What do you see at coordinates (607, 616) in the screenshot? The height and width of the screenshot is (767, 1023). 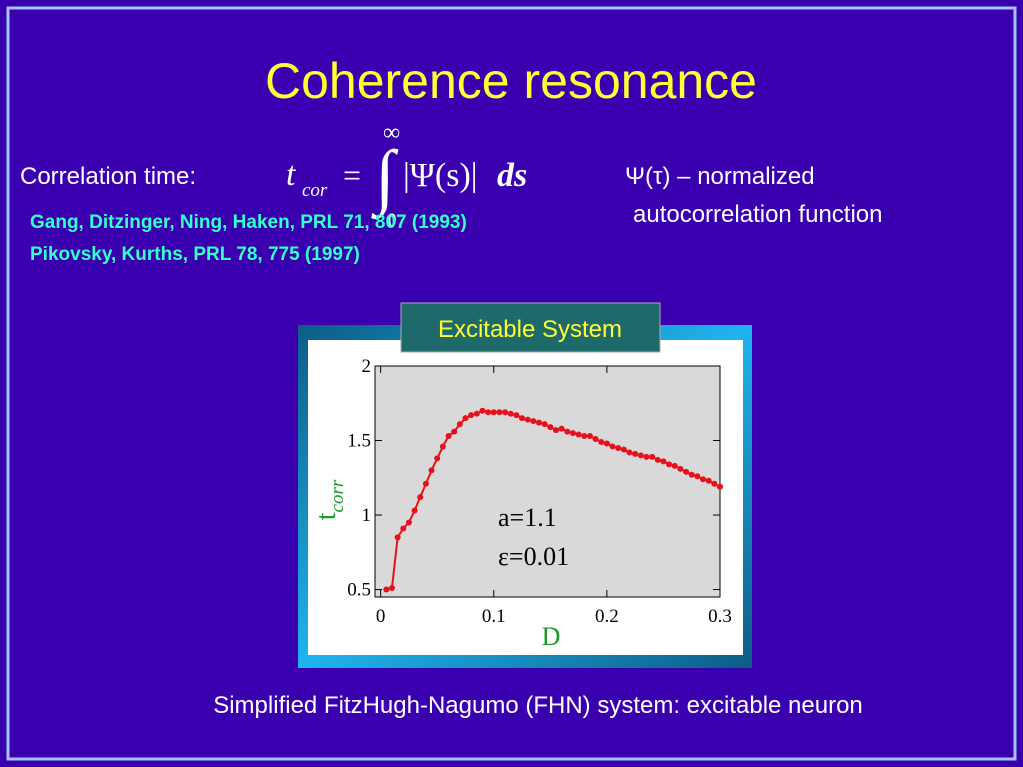 I see `x-tick-label: 0.2` at bounding box center [607, 616].